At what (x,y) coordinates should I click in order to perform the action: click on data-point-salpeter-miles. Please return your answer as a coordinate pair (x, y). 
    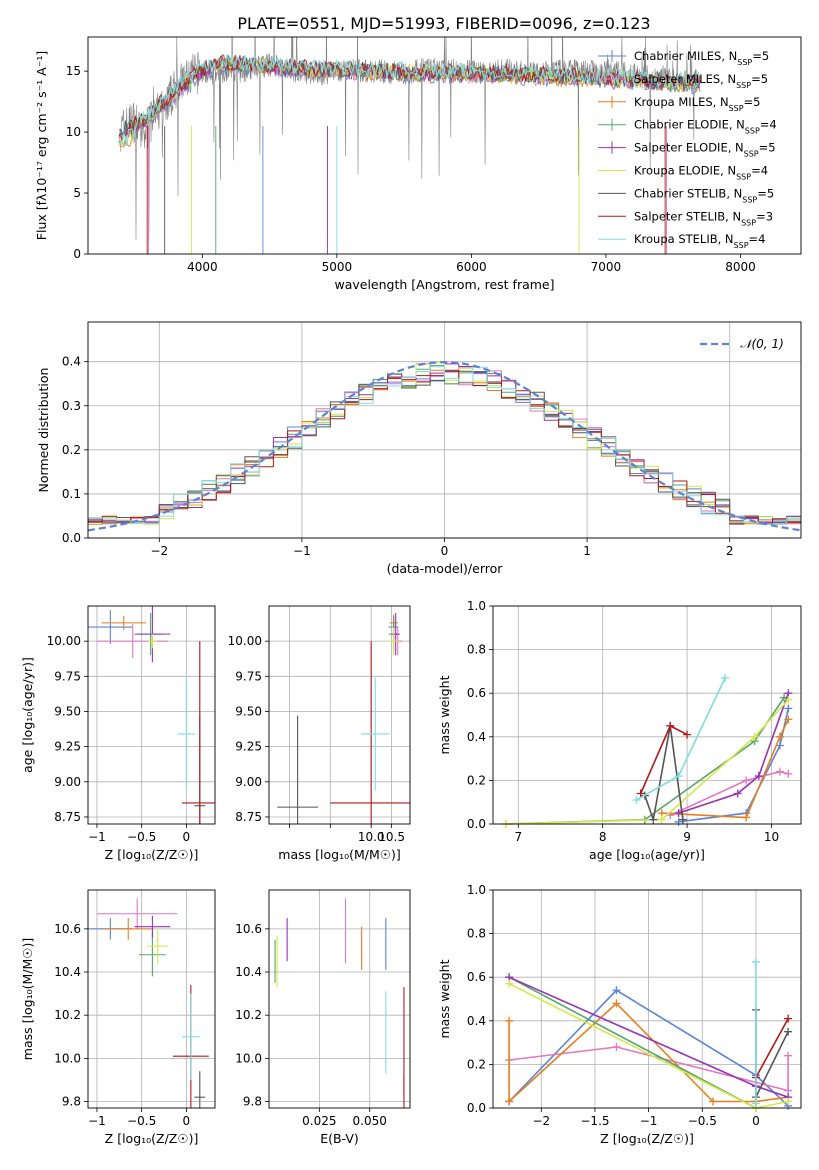
    Looking at the image, I should click on (137, 913).